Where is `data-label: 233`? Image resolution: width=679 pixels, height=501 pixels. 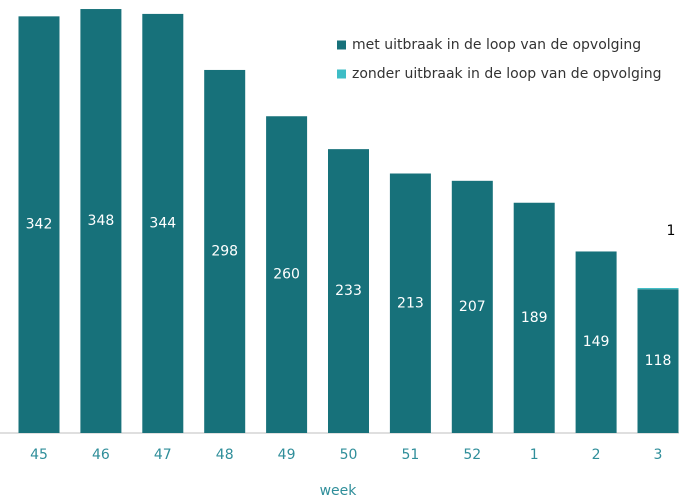
data-label: 233 is located at coordinates (348, 291).